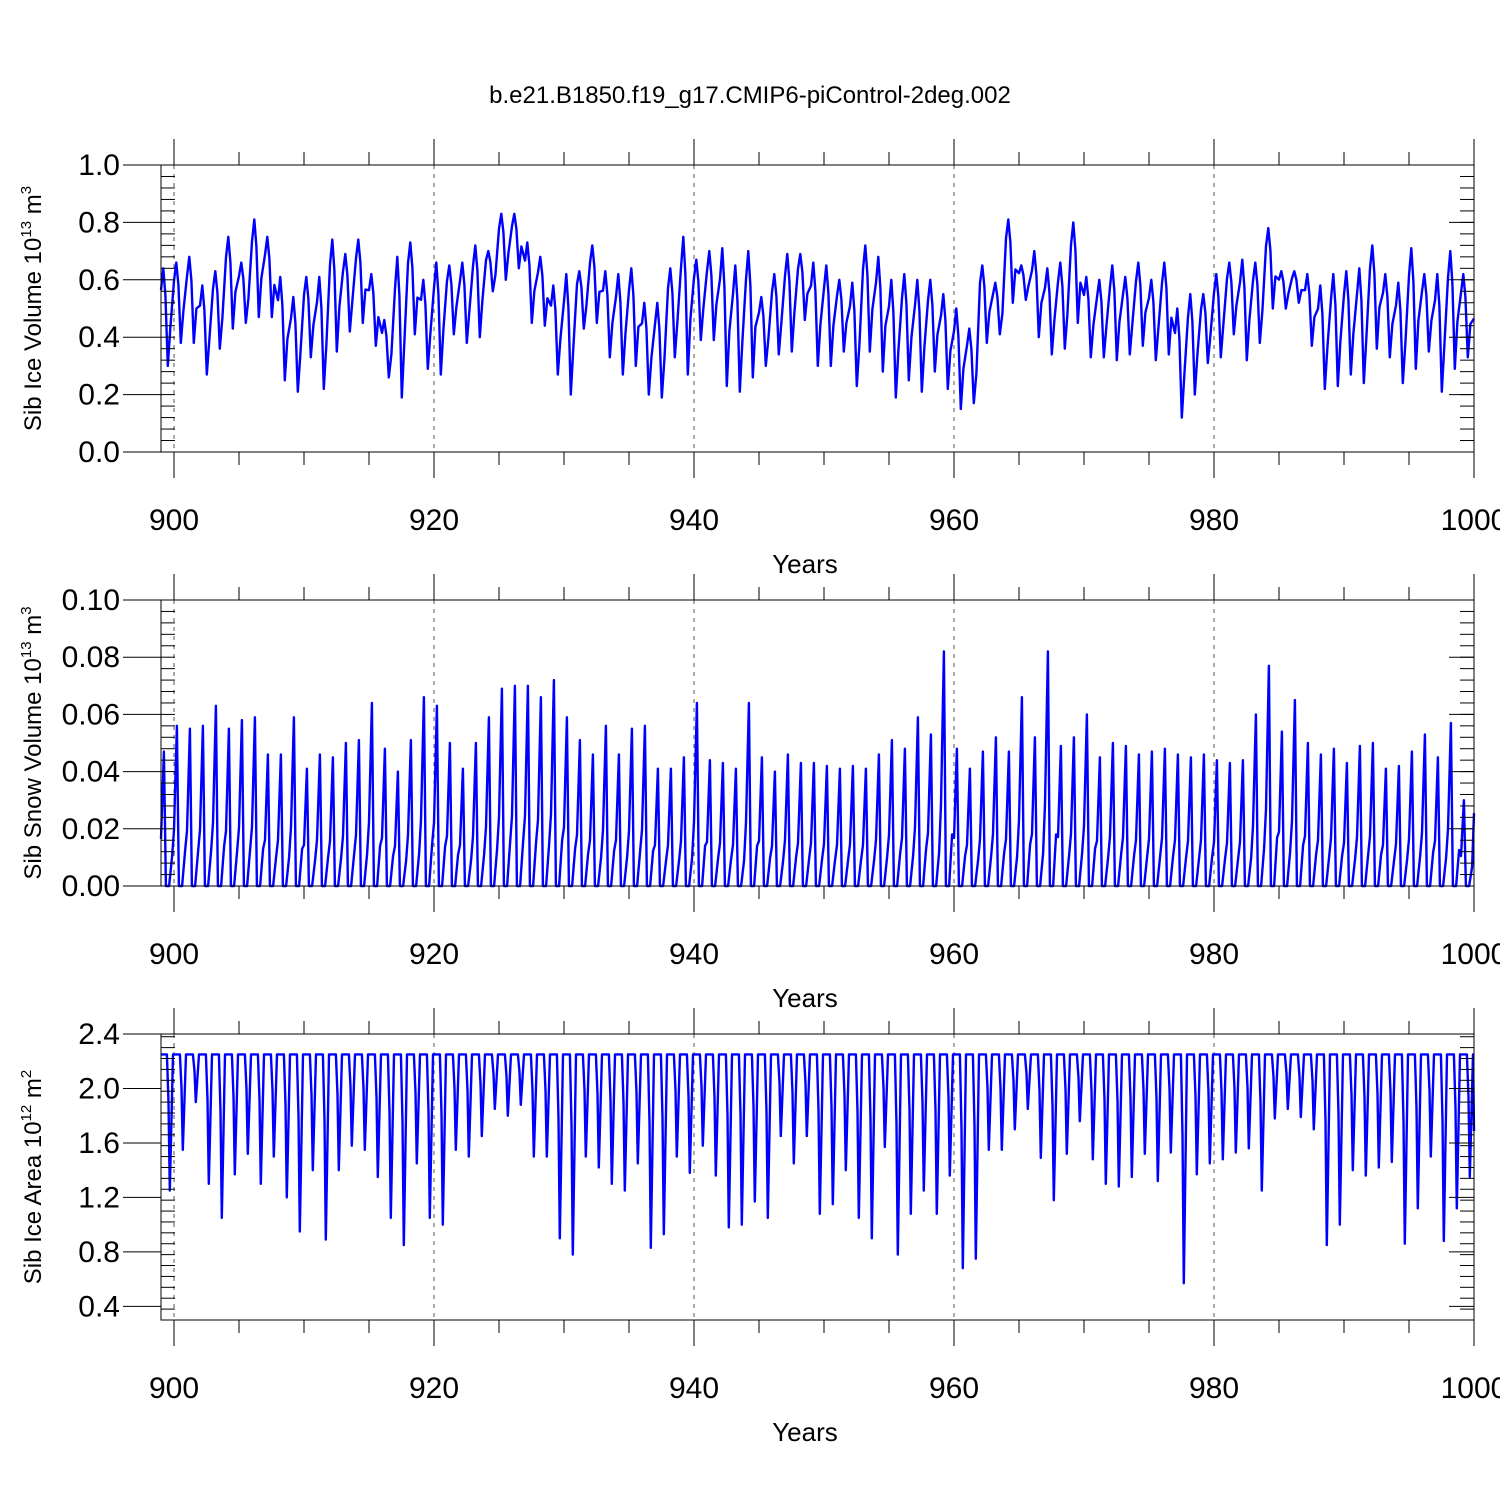 This screenshot has width=1500, height=1500. I want to click on y-tick-label: 0.2, so click(99, 395).